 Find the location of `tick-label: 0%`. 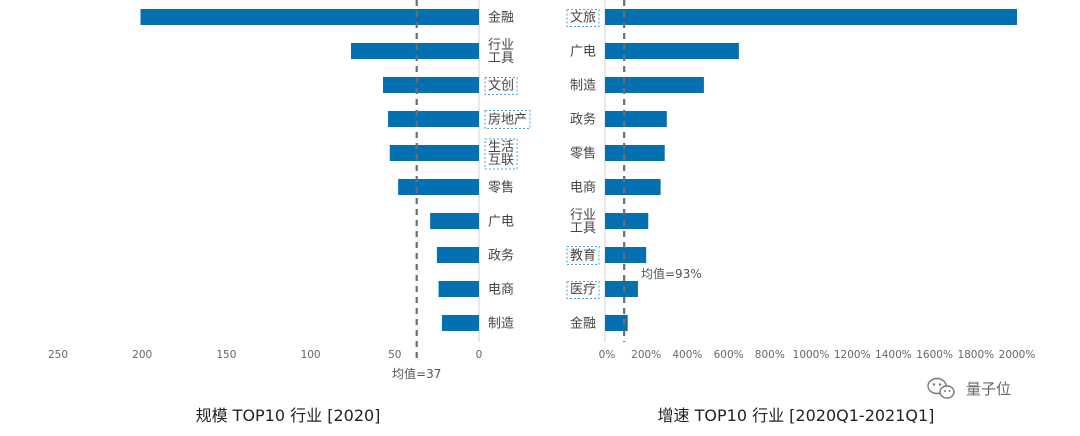

tick-label: 0% is located at coordinates (607, 355).